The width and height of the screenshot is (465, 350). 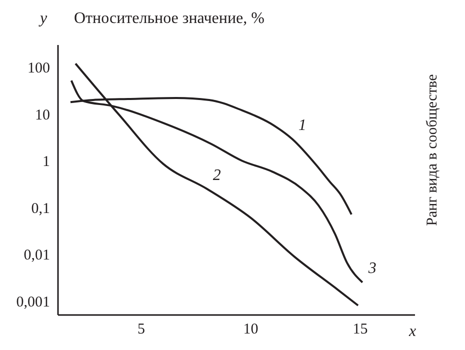 What do you see at coordinates (433, 150) in the screenshot?
I see `text: Ранг вида в сообществе` at bounding box center [433, 150].